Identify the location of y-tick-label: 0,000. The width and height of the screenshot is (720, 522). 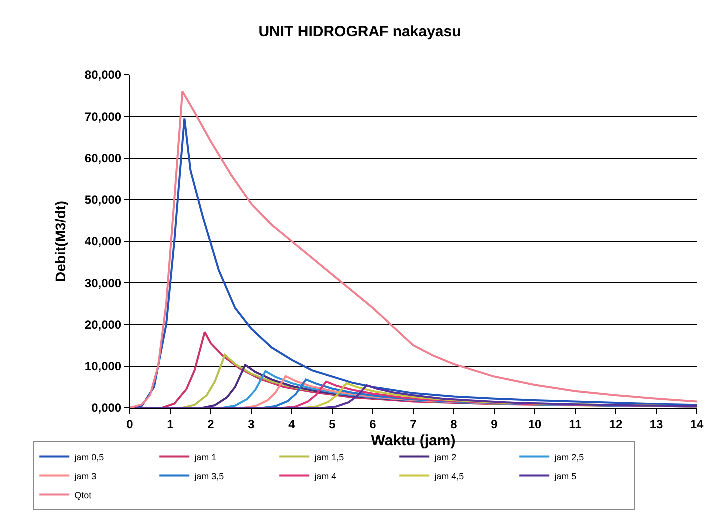
(107, 408).